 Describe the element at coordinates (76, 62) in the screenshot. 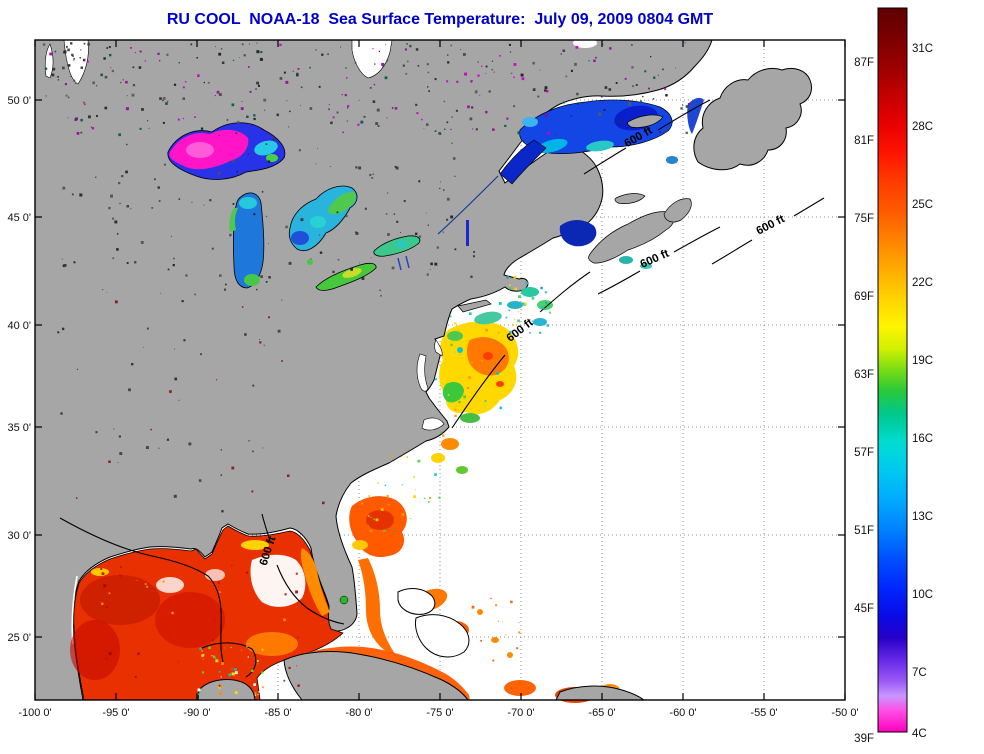

I see `lake-winnipeg` at that location.